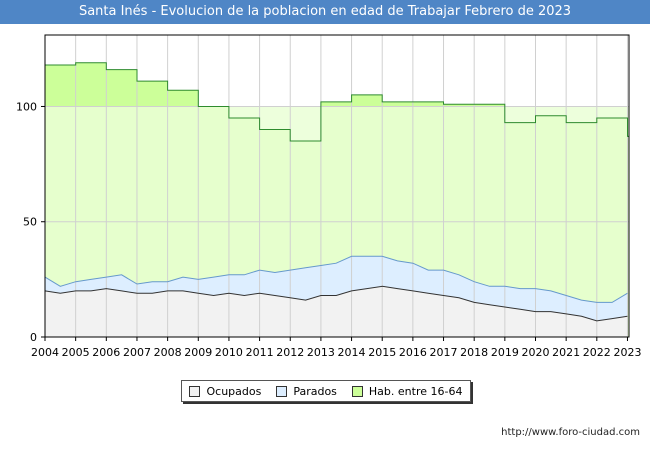  Describe the element at coordinates (260, 352) in the screenshot. I see `x-tick-label: 2011` at that location.